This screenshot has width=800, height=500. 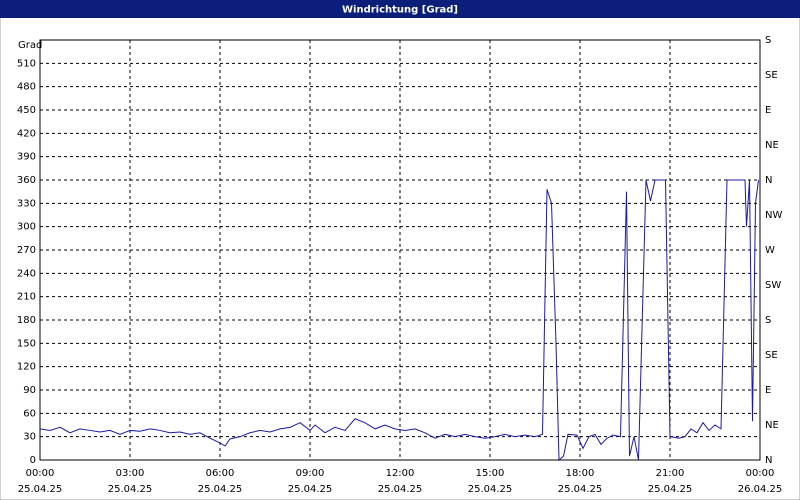 What do you see at coordinates (26, 250) in the screenshot?
I see `y-tick-label: 270` at bounding box center [26, 250].